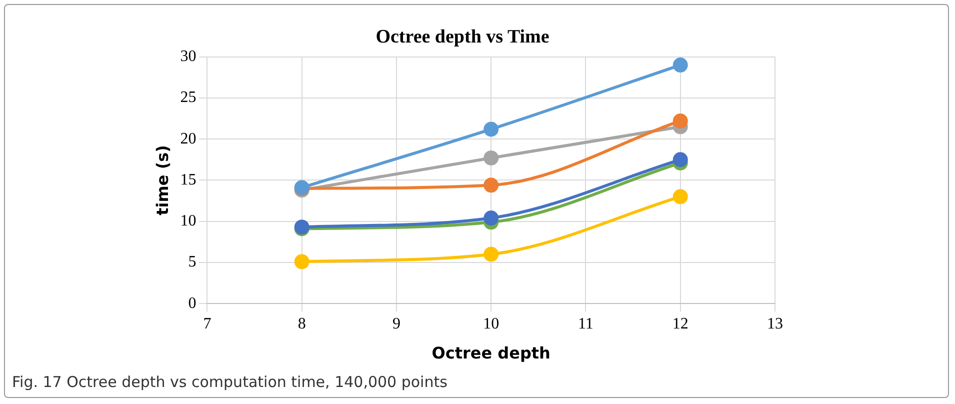 The image size is (955, 404). Describe the element at coordinates (491, 353) in the screenshot. I see `x-axis-title: Octree depth` at that location.